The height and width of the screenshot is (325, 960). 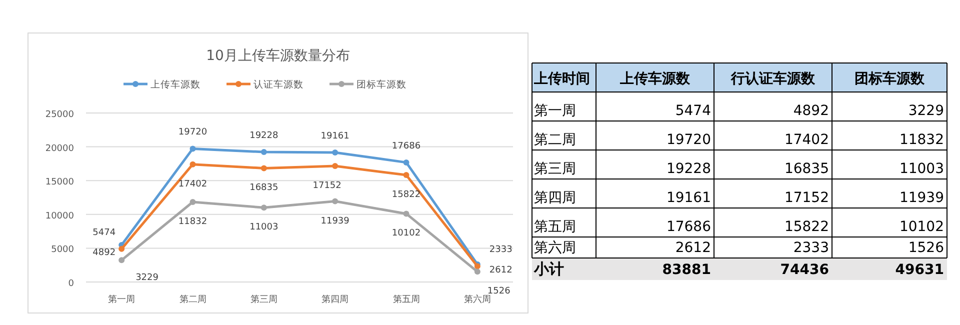 What do you see at coordinates (278, 56) in the screenshot?
I see `chart-title: 10月上传车源数量分布` at bounding box center [278, 56].